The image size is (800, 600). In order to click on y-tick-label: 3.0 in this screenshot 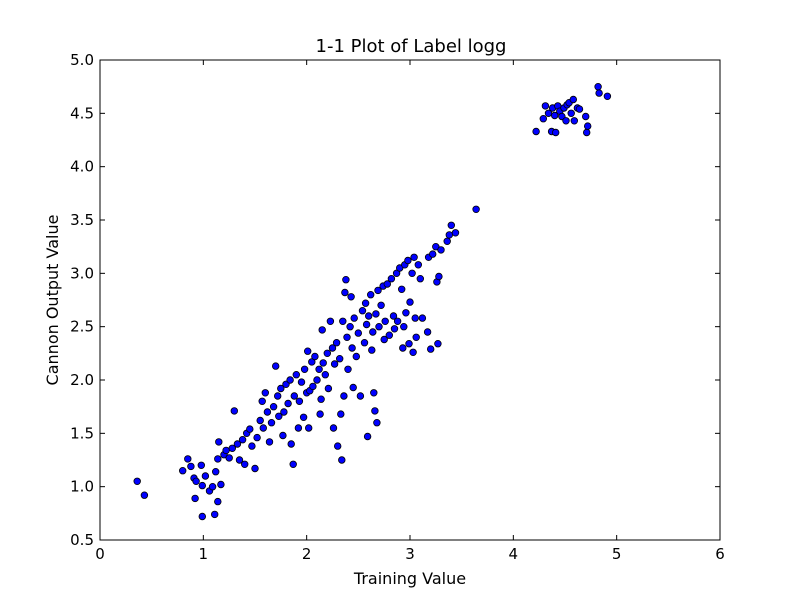, I will do `click(82, 273)`.